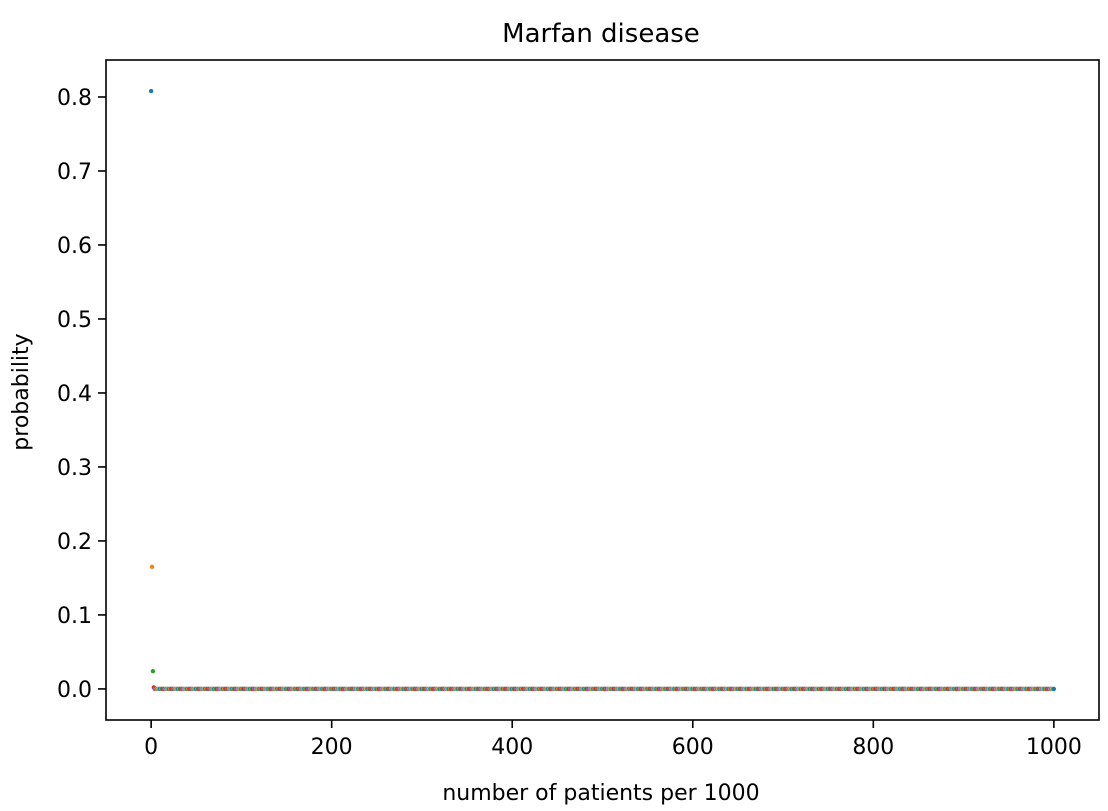  Describe the element at coordinates (600, 793) in the screenshot. I see `x-axis-label: number of patients per 1000` at that location.